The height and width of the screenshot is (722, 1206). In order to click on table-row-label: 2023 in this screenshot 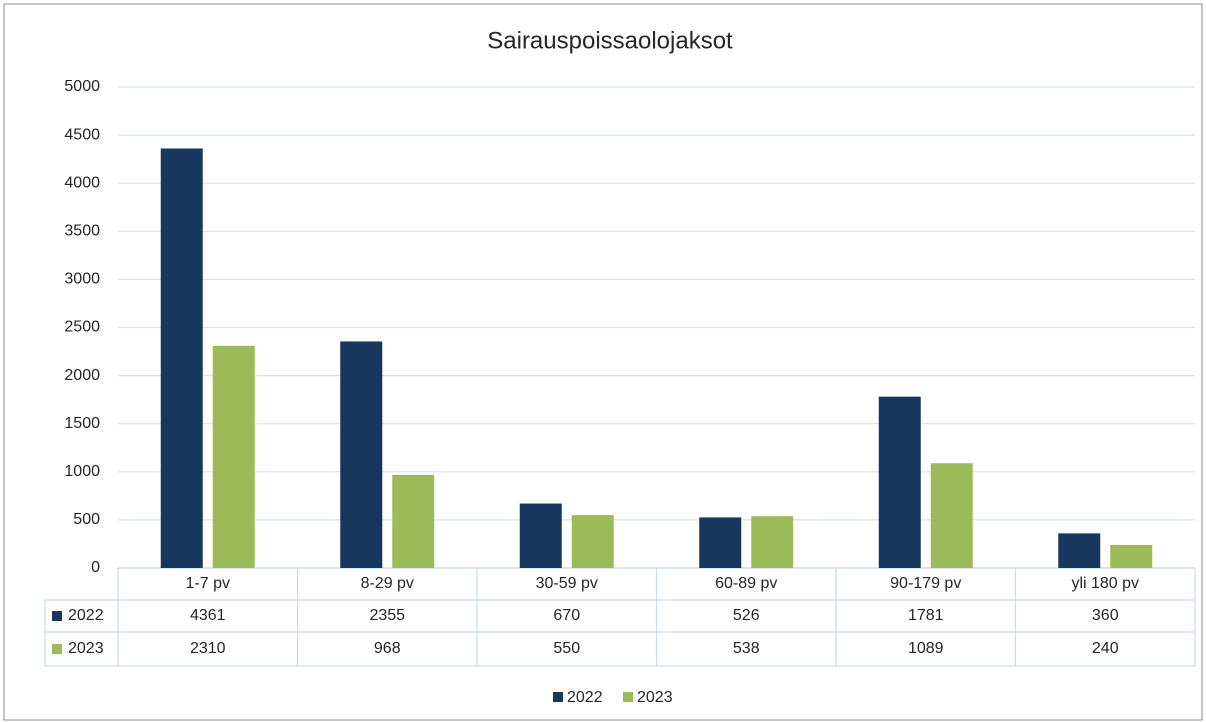, I will do `click(86, 648)`.